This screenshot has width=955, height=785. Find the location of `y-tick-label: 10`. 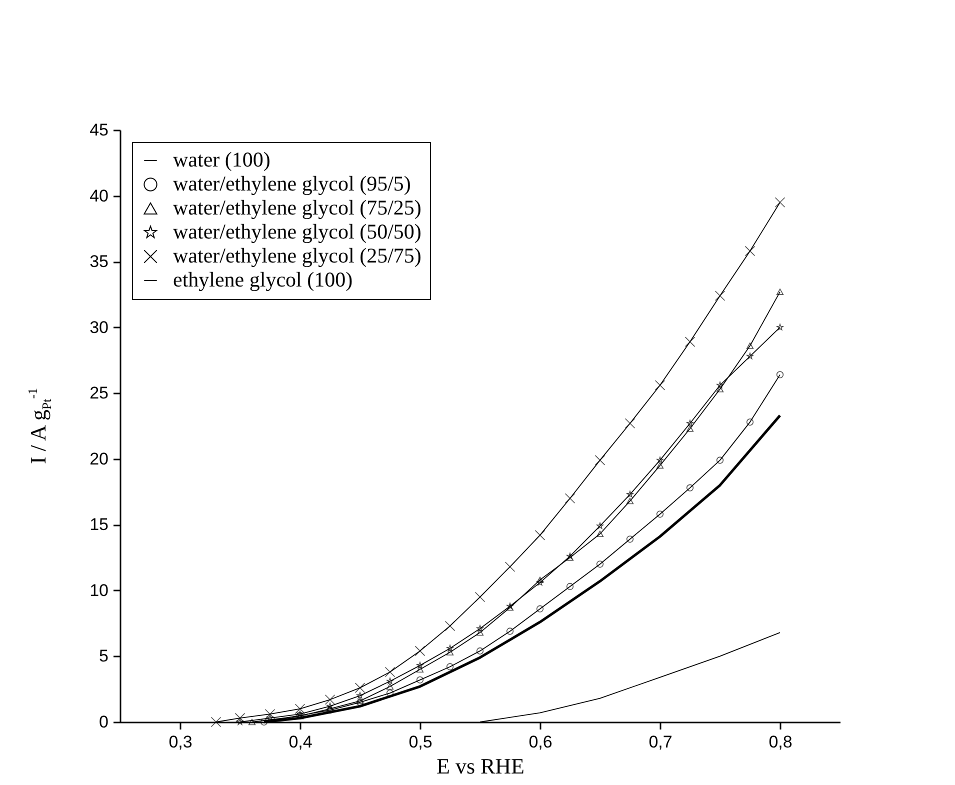

y-tick-label: 10 is located at coordinates (99, 590).